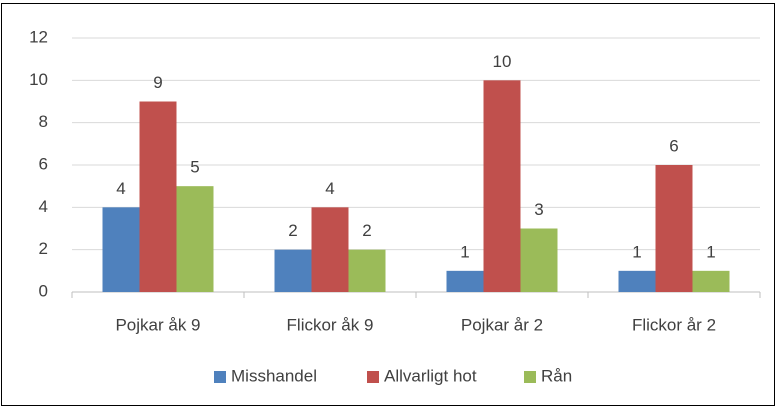  Describe the element at coordinates (502, 61) in the screenshot. I see `data-label: 10` at that location.